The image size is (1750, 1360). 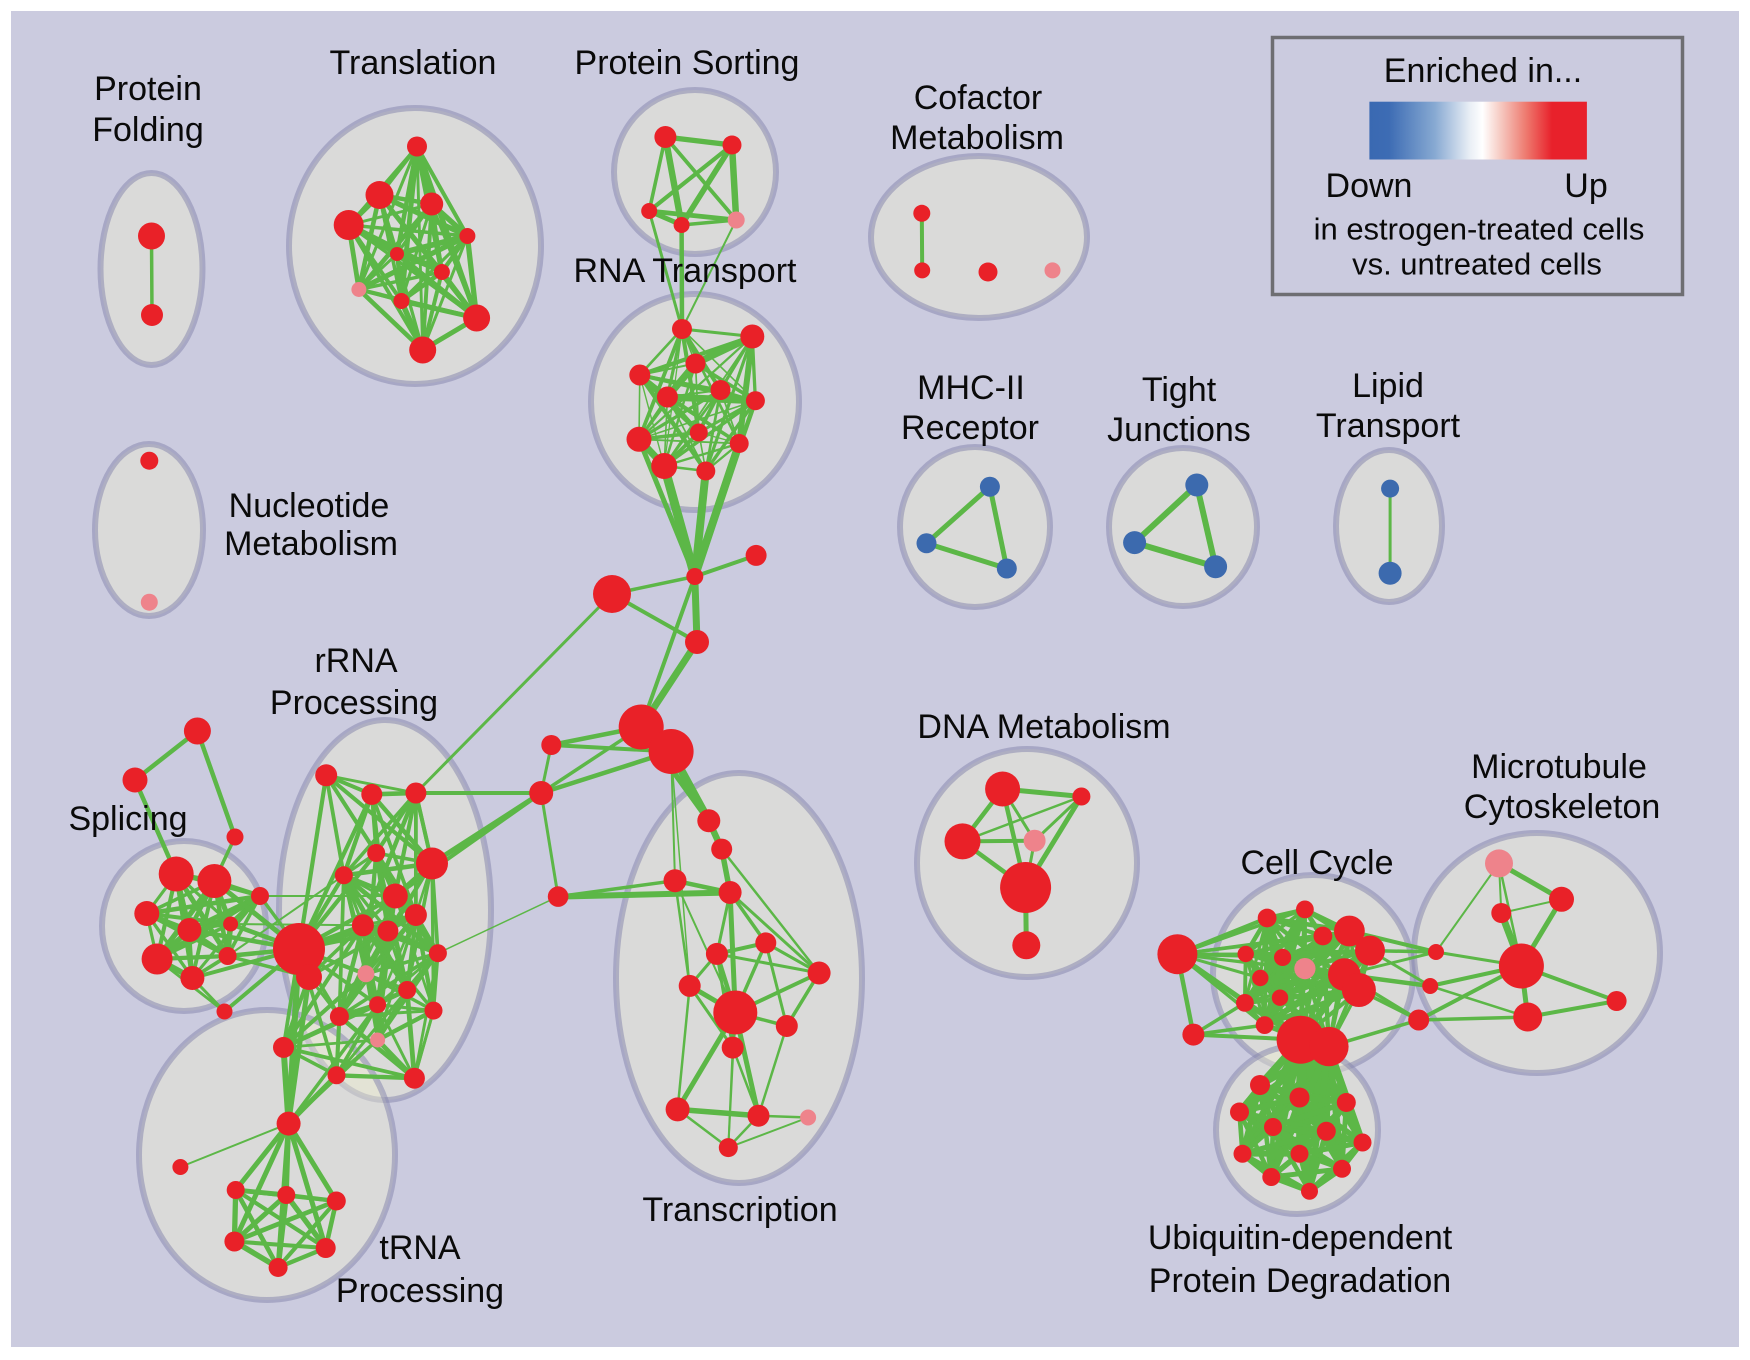 What do you see at coordinates (970, 428) in the screenshot?
I see `svg-text: Receptor` at bounding box center [970, 428].